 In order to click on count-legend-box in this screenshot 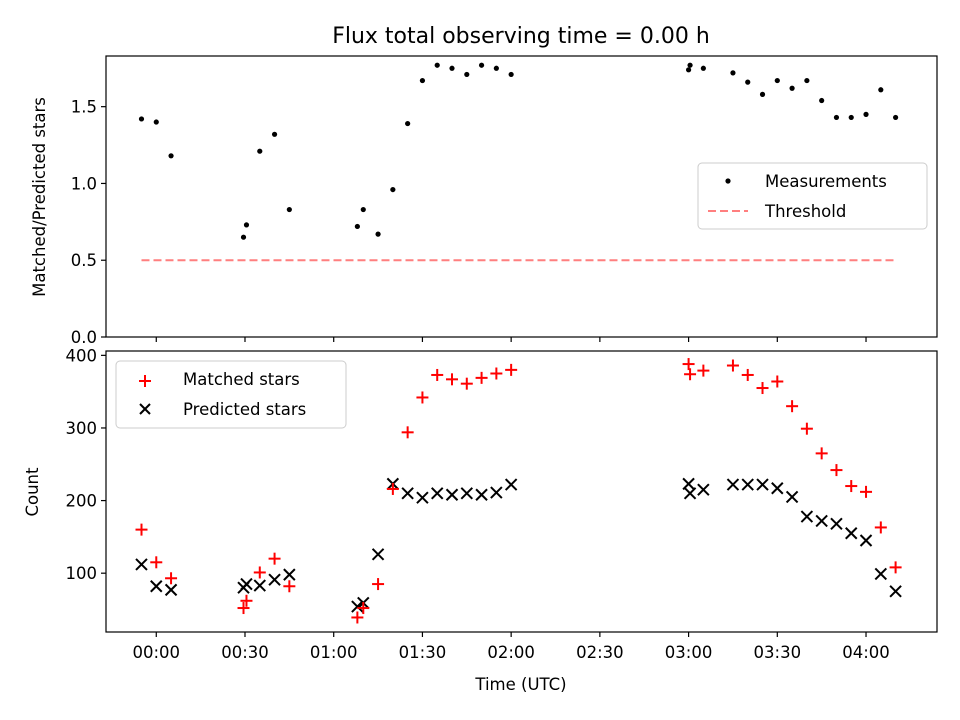, I will do `click(231, 394)`.